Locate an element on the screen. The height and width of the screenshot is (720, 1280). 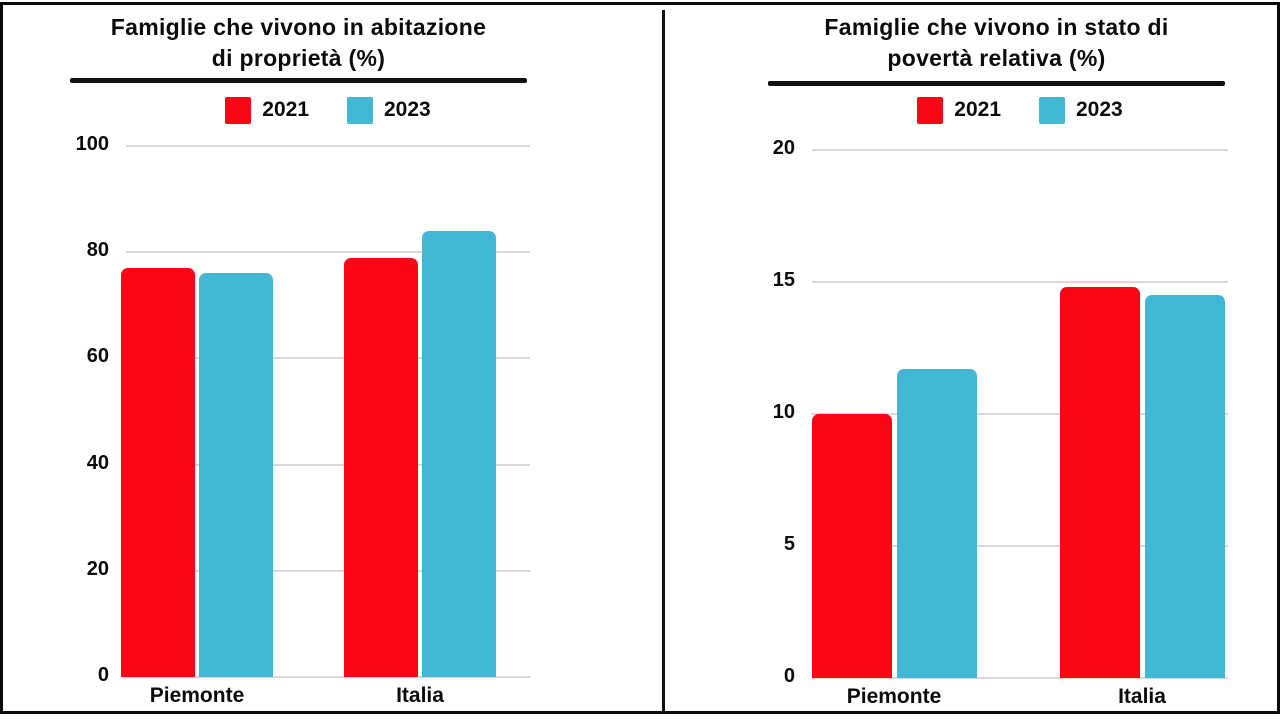
y-tick-label-100: 100 is located at coordinates (92, 144).